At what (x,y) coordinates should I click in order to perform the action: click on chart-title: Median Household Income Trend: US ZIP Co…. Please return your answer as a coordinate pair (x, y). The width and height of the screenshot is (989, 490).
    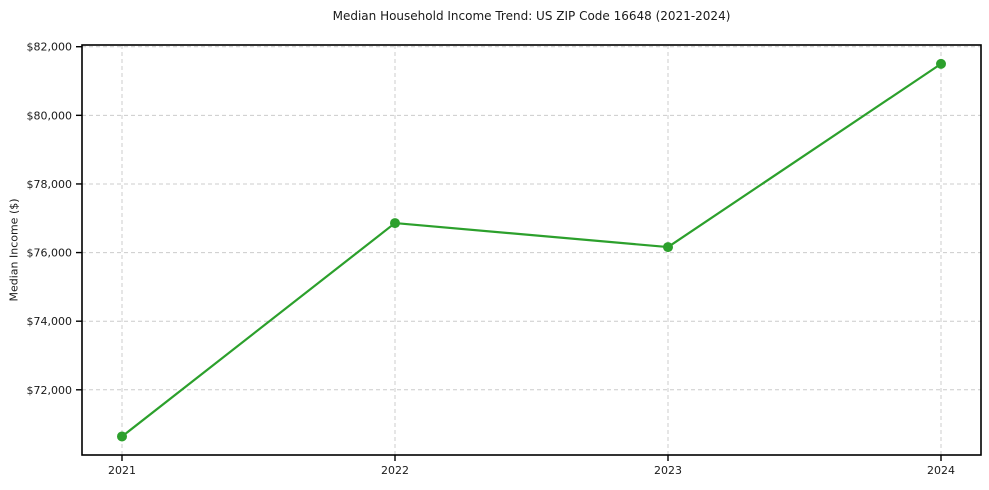
    Looking at the image, I should click on (531, 16).